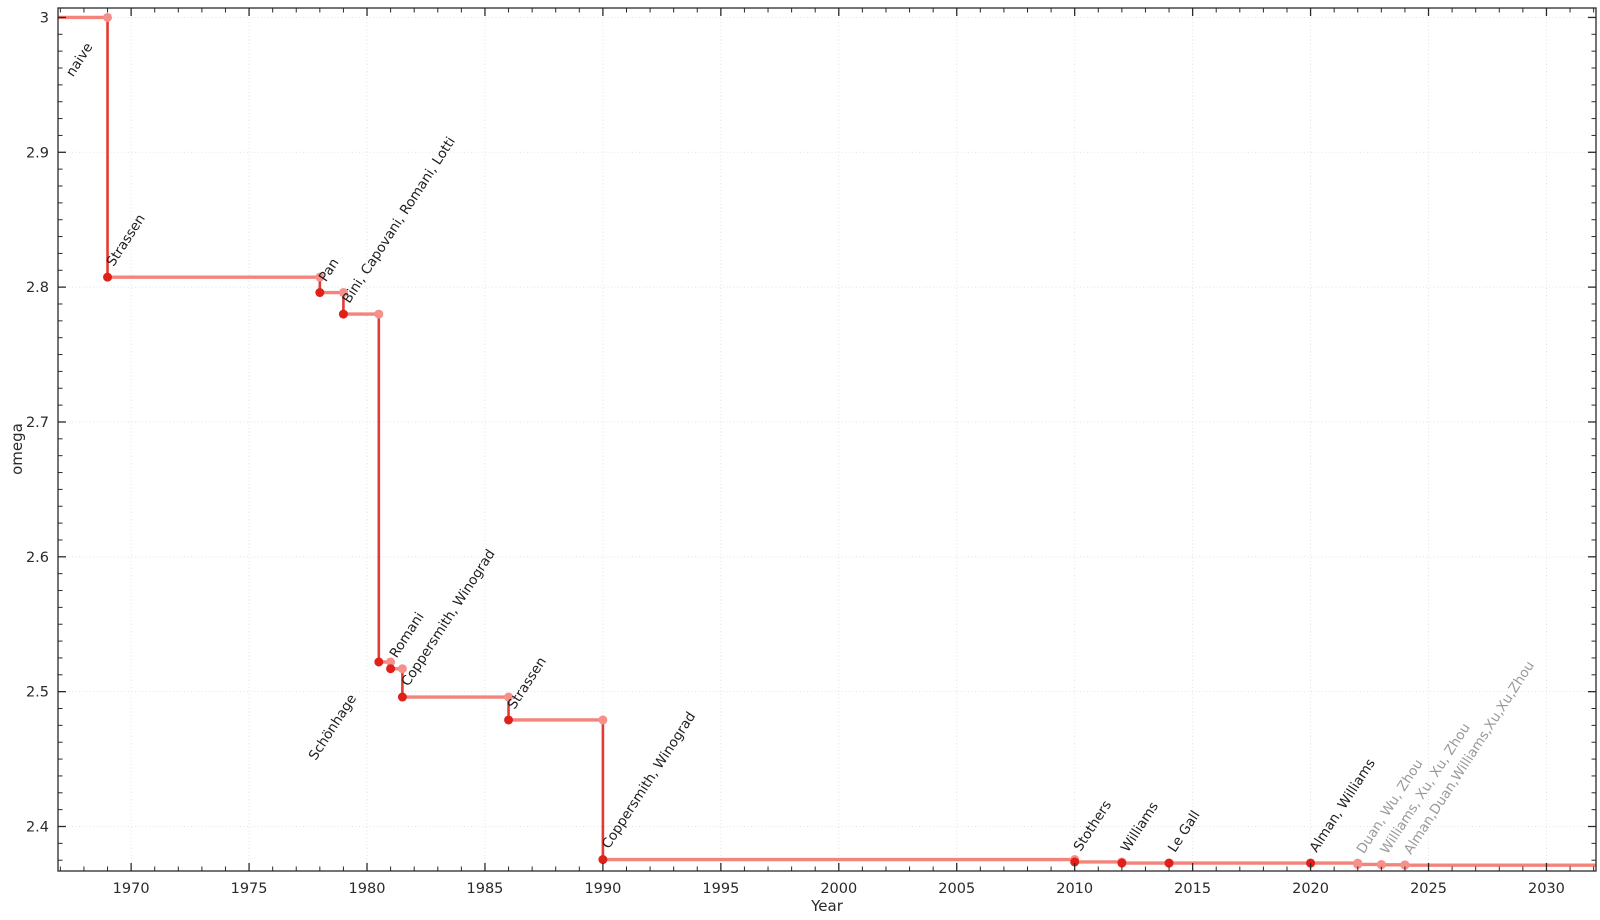 The height and width of the screenshot is (920, 1600). Describe the element at coordinates (649, 780) in the screenshot. I see `point-label: Coppersmith, Winograd` at that location.